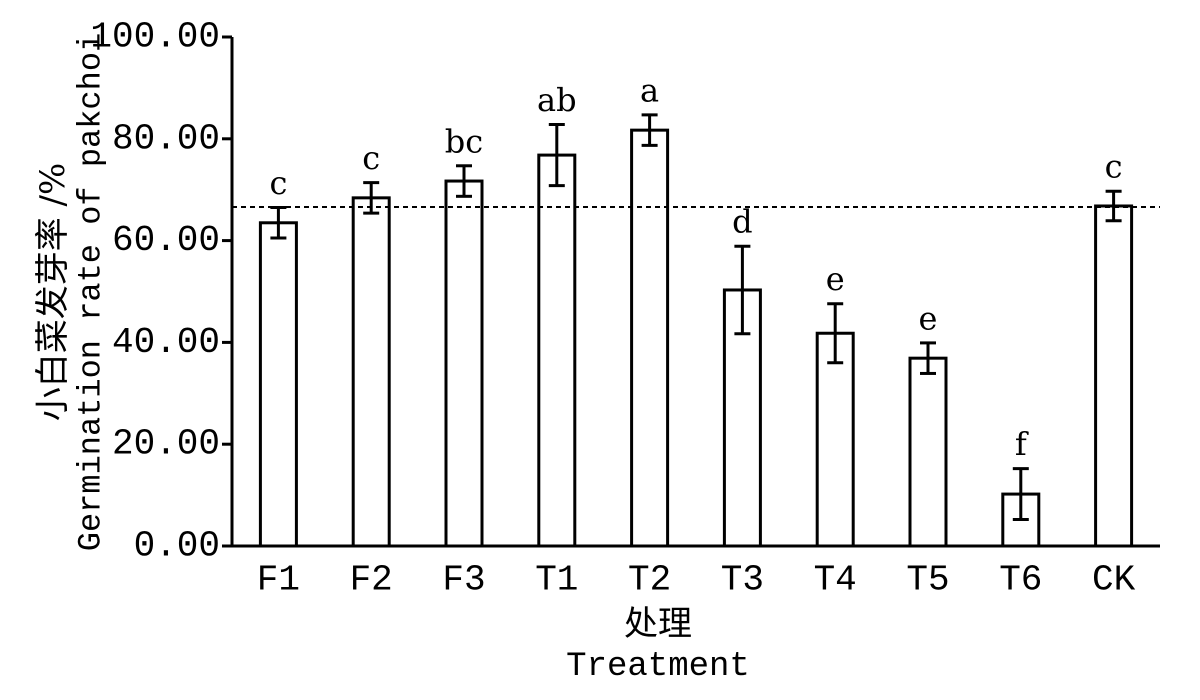 This screenshot has height=700, width=1200. I want to click on x-axis-title-cn: 处理, so click(658, 624).